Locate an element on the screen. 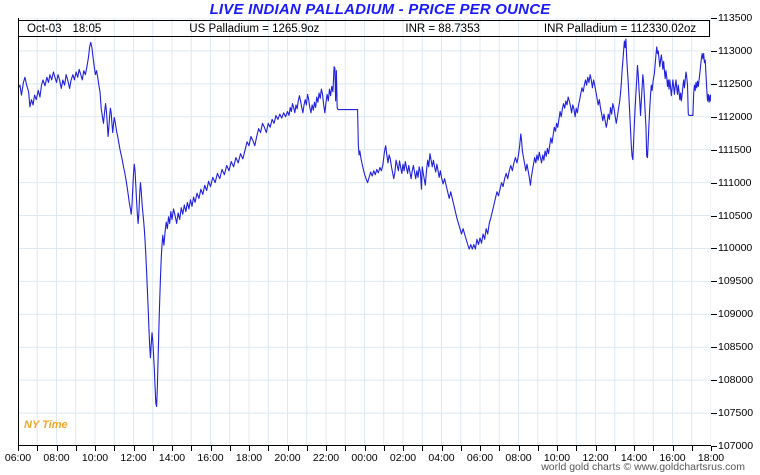 The image size is (760, 475). y-axis-label: 108000 is located at coordinates (736, 380).